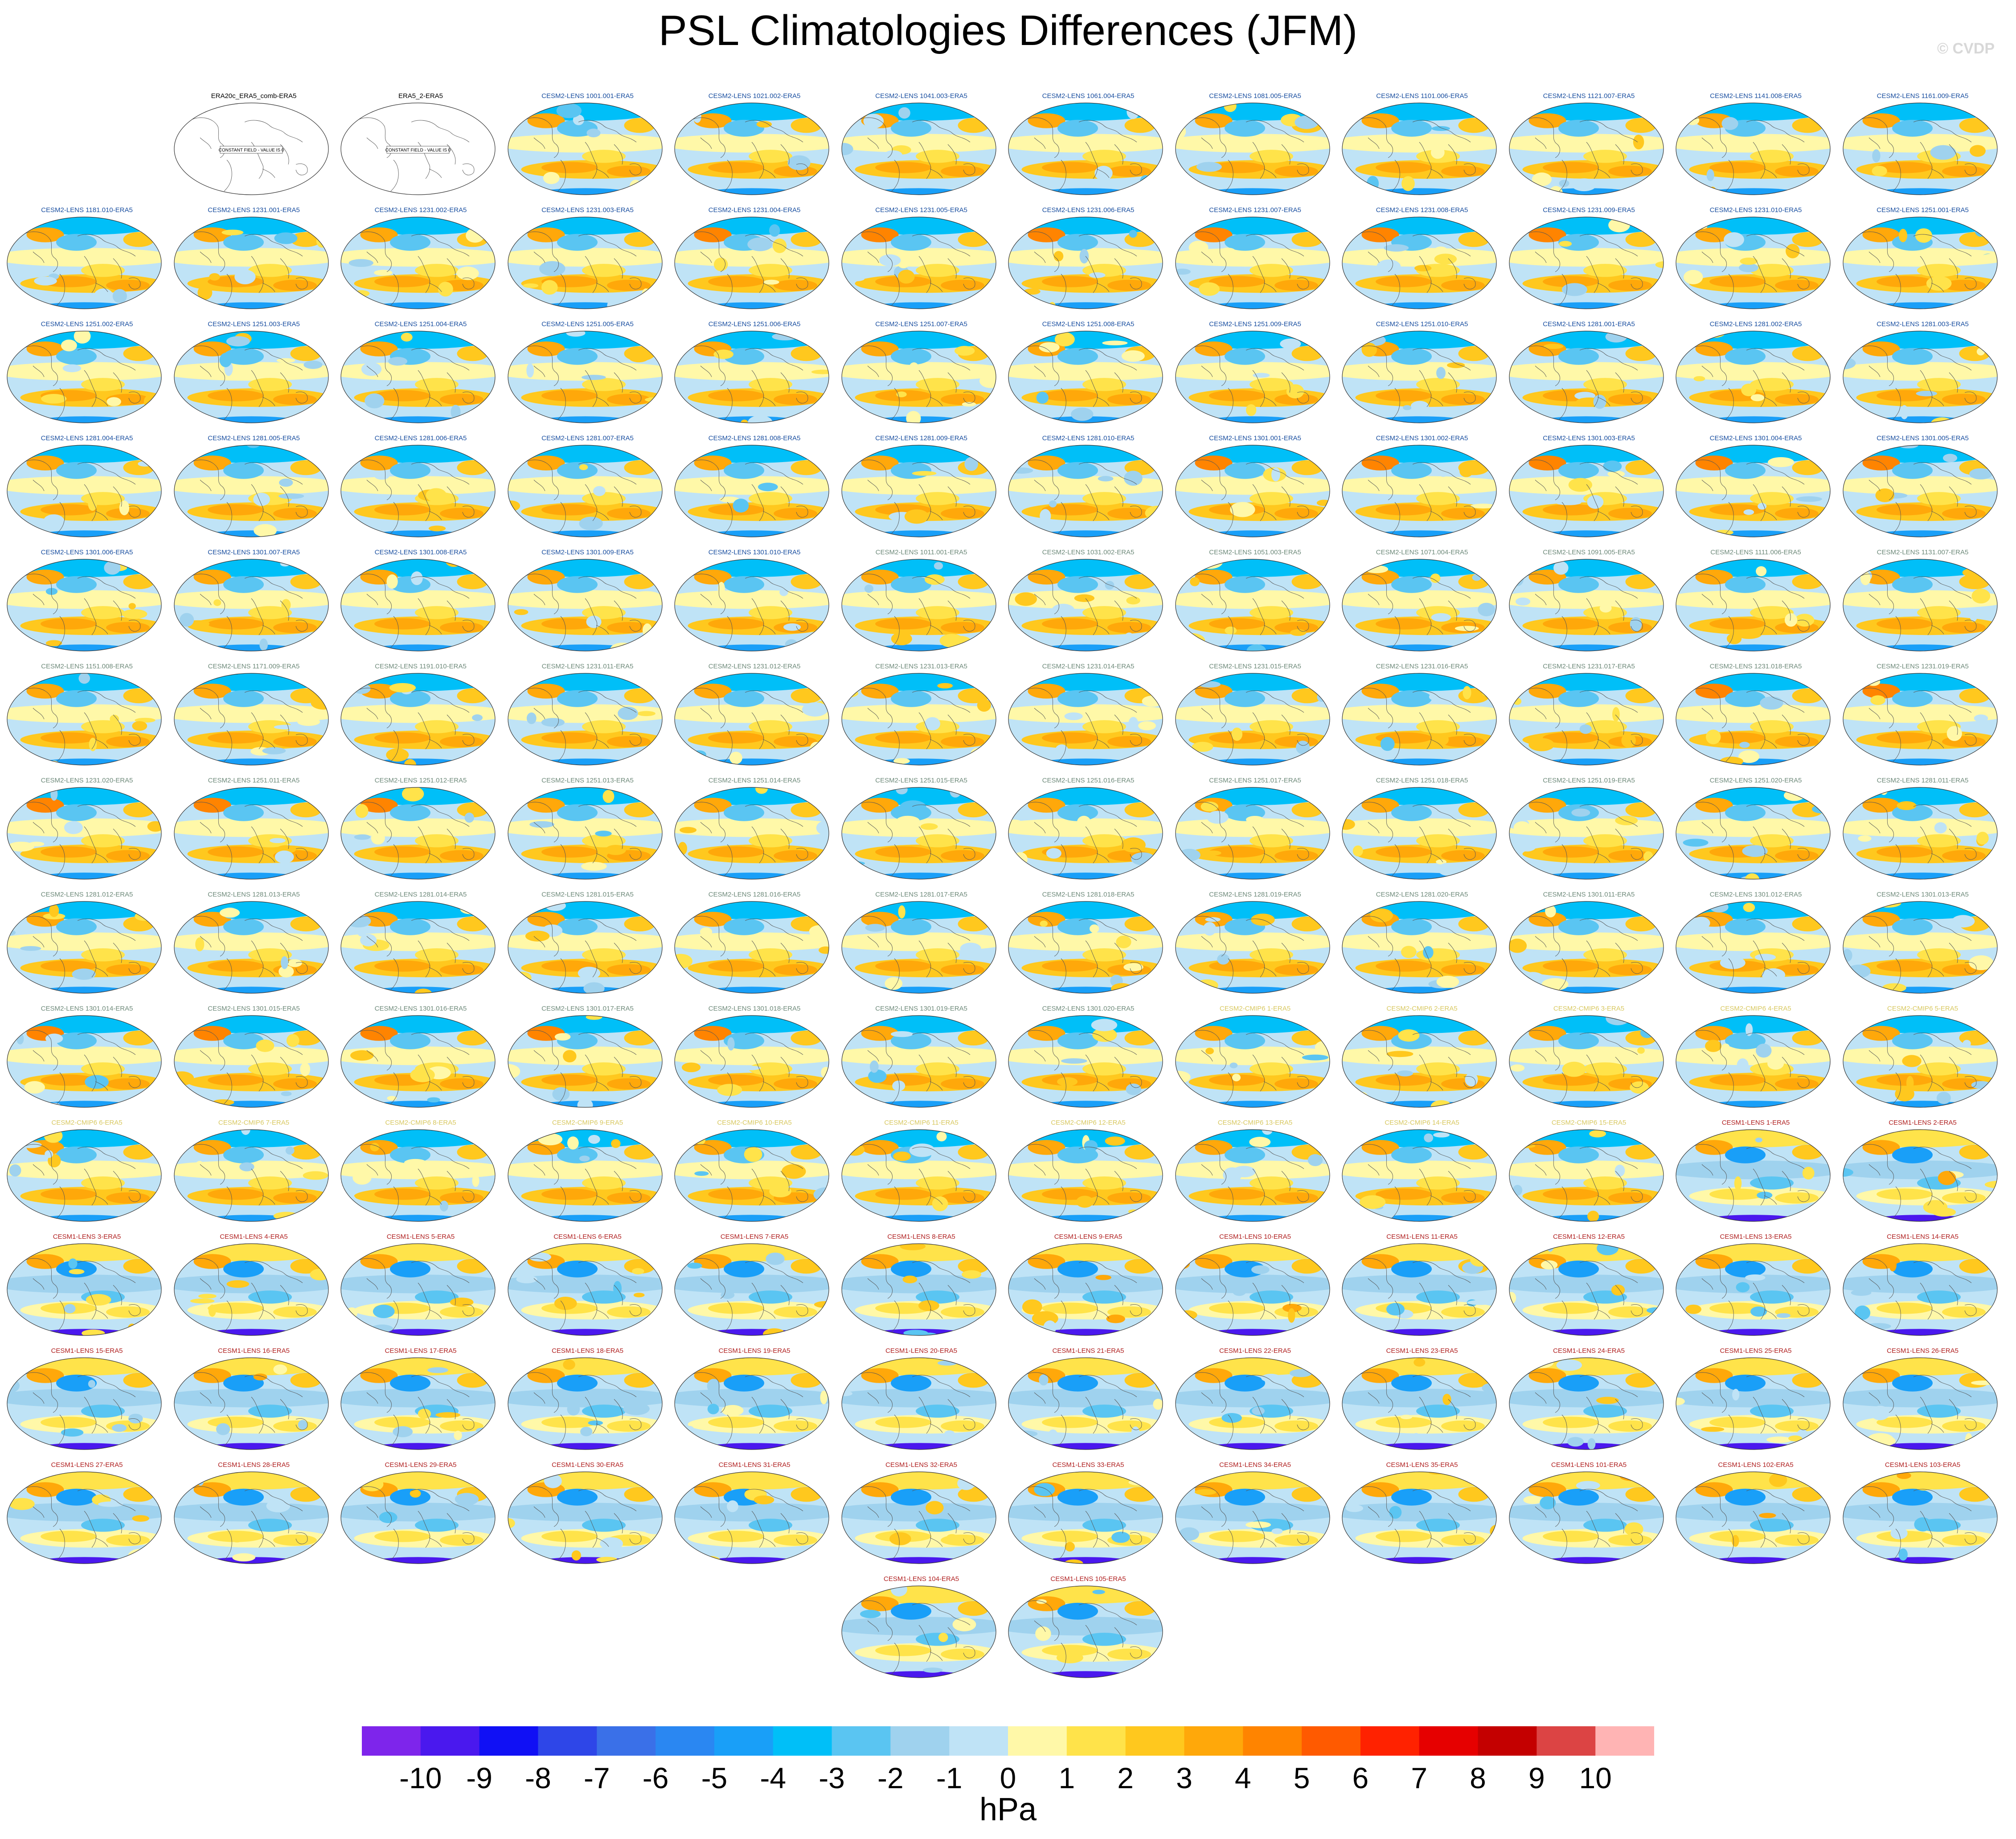  I want to click on map-panel: CESM2-LENS 1281.015-ERA5, so click(587, 947).